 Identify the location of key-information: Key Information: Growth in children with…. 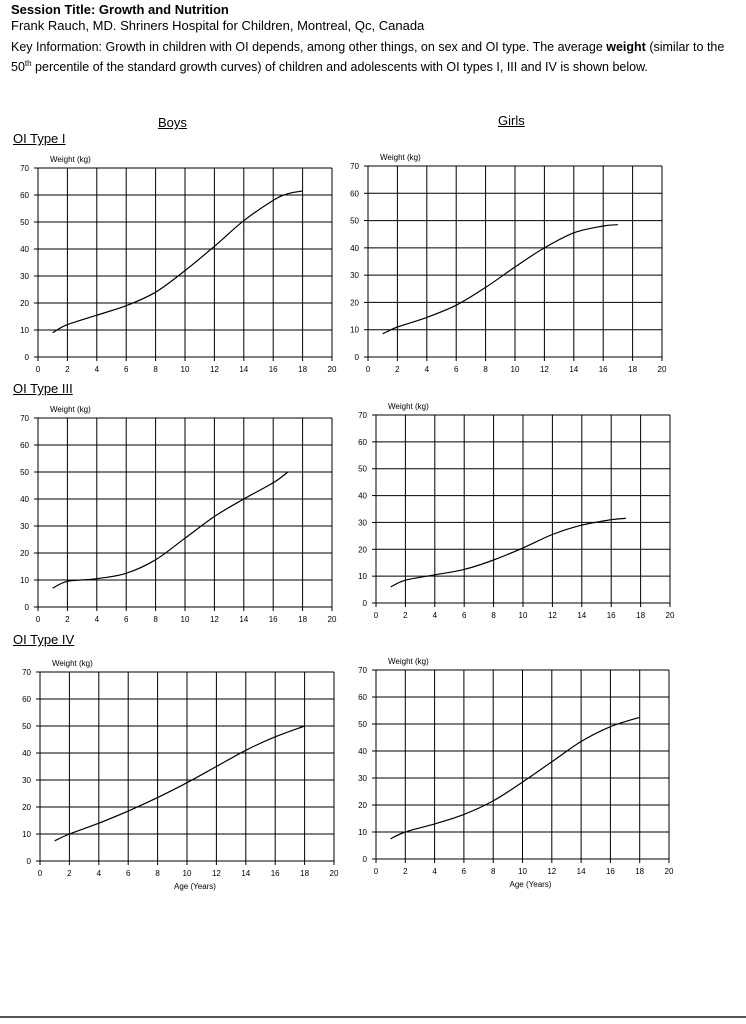
(373, 57).